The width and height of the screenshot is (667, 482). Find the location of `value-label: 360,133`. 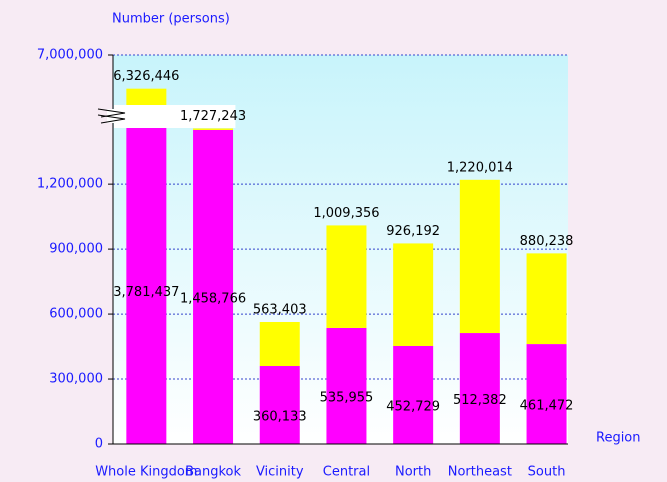

value-label: 360,133 is located at coordinates (280, 417).